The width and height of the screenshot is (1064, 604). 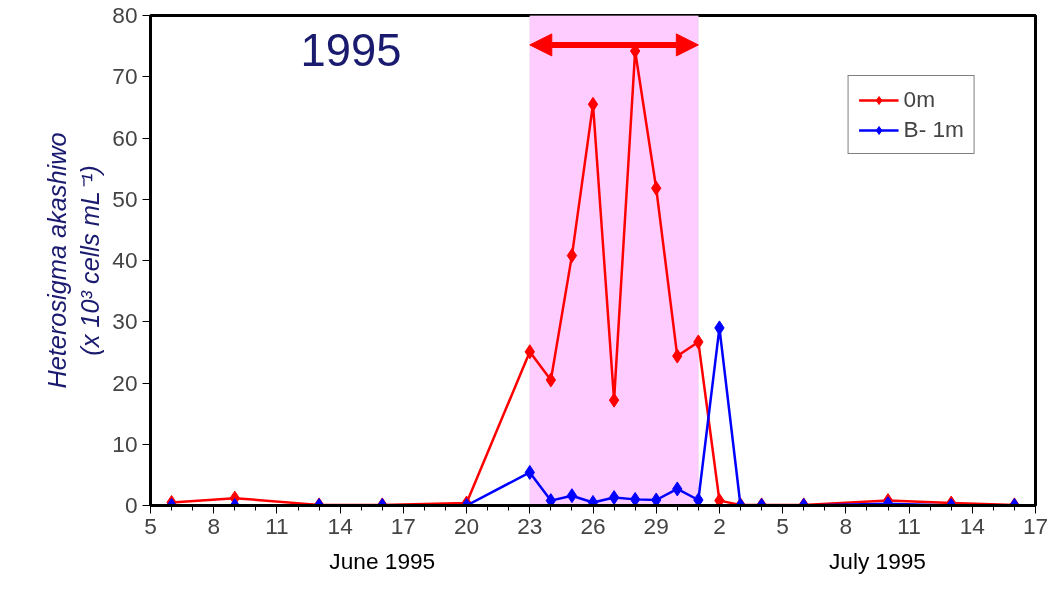 I want to click on y-tick-label: 80, so click(x=125, y=15).